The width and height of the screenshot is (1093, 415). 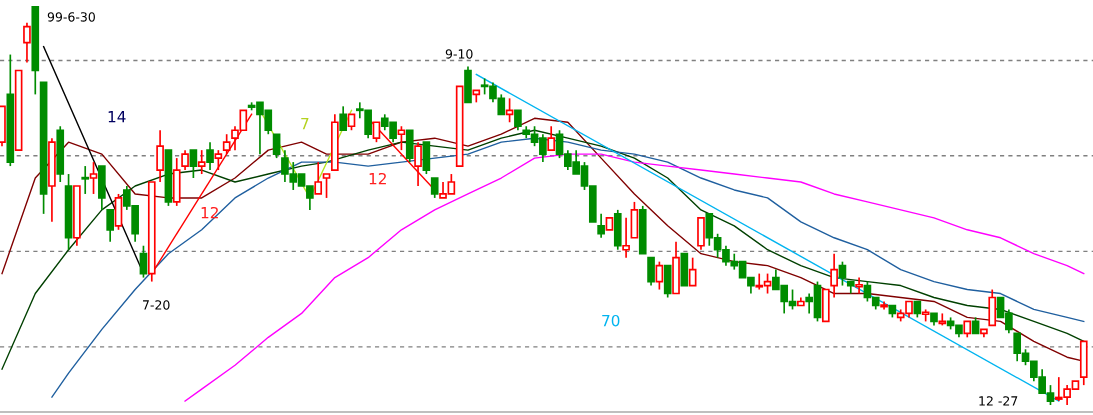 I want to click on annotation: 12 -27, so click(x=998, y=401).